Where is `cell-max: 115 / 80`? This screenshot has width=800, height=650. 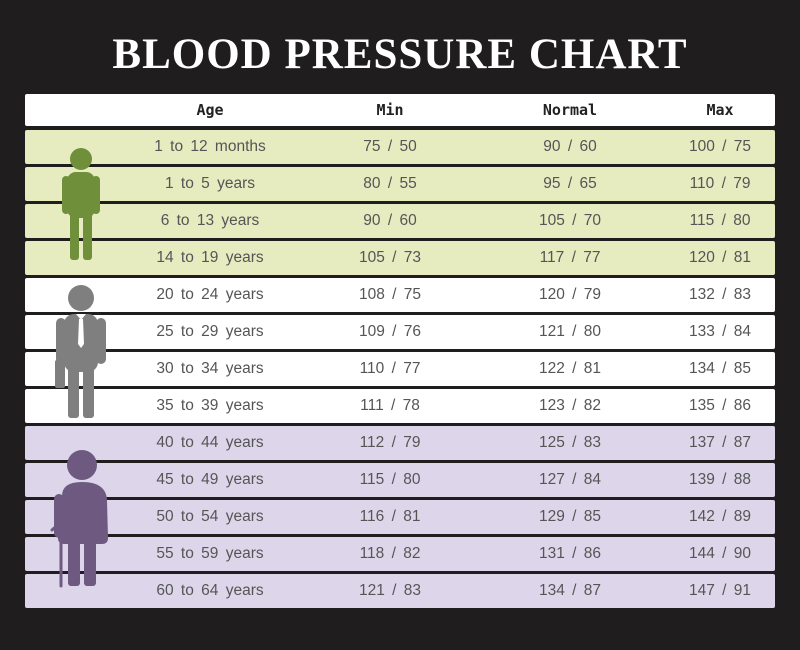 cell-max: 115 / 80 is located at coordinates (720, 220).